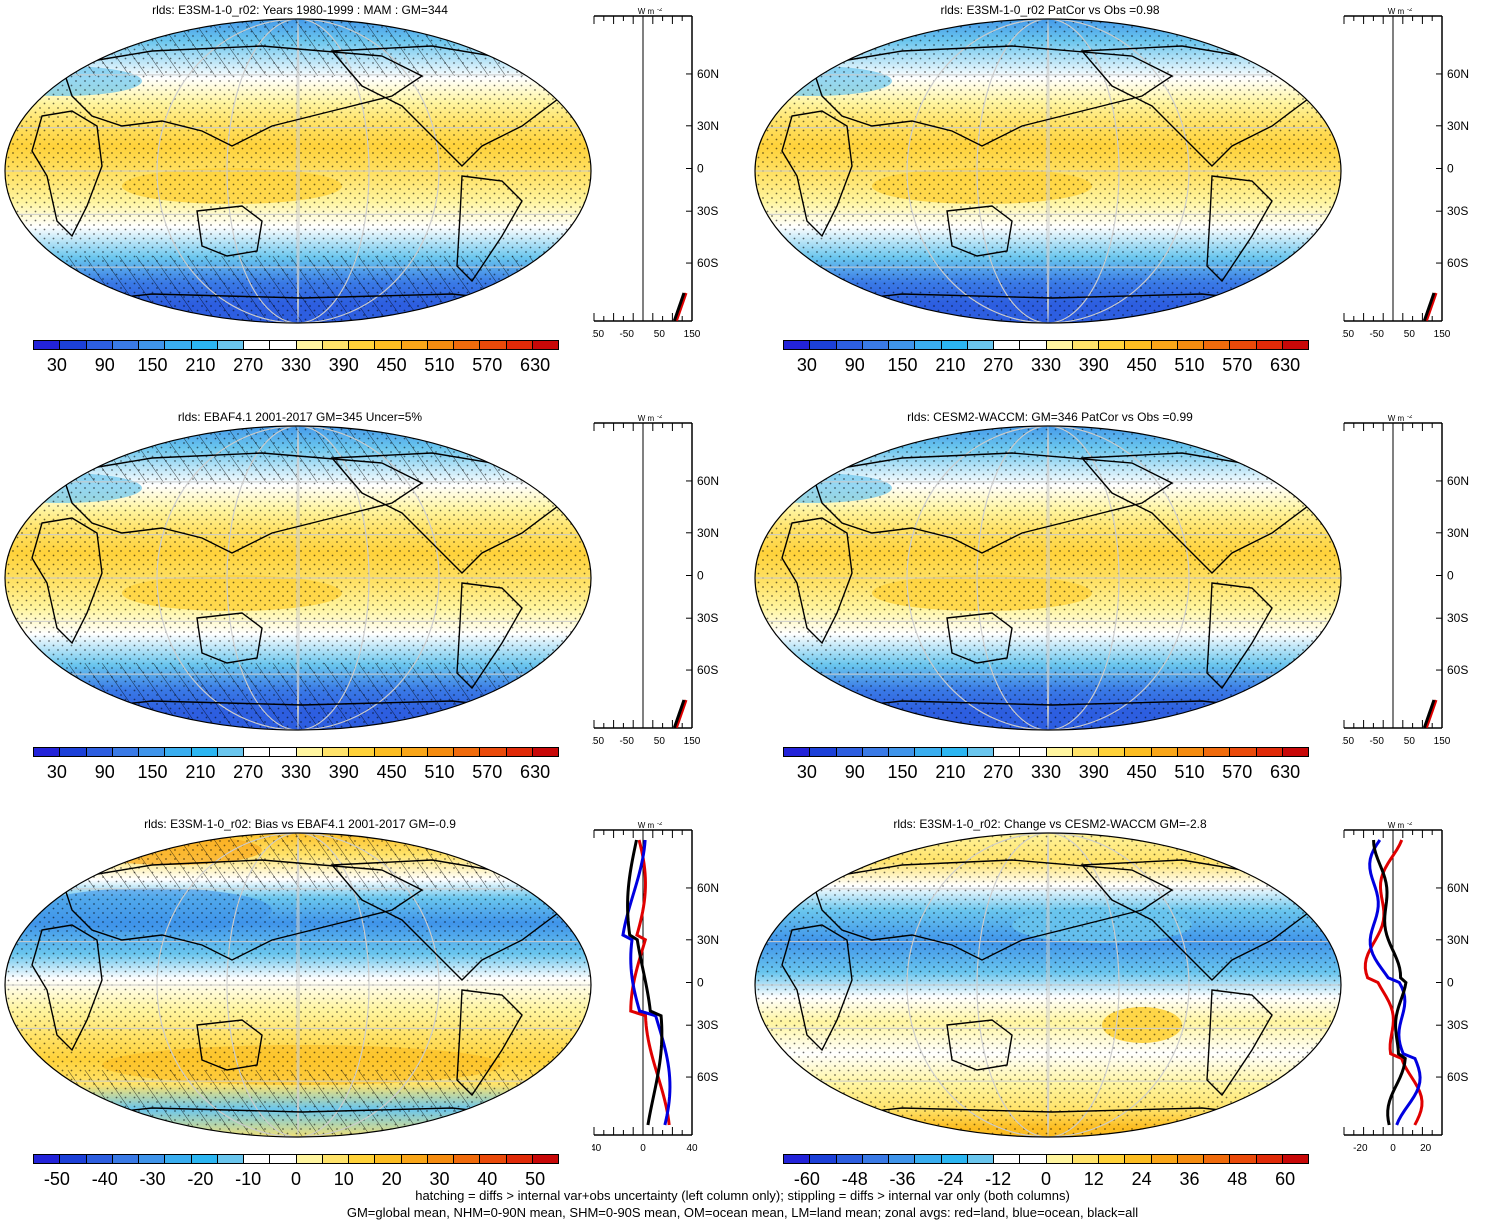 The height and width of the screenshot is (1221, 1485). I want to click on colorbar-labels: -60 -48 -36 -24 -12 0 12 24 36 48 60, so click(1046, 1179).